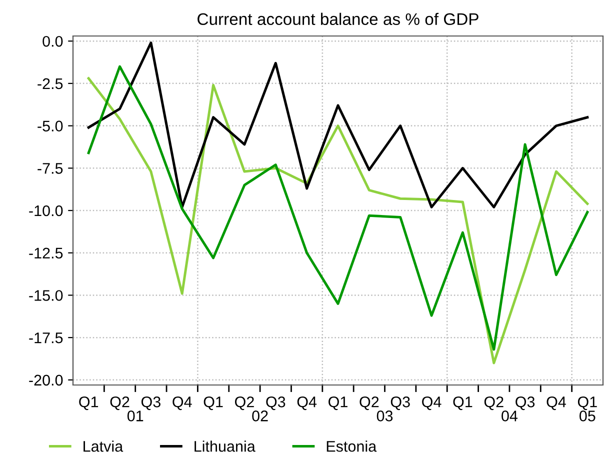 This screenshot has height=463, width=608. I want to click on y-tick-label: -20.0, so click(46, 380).